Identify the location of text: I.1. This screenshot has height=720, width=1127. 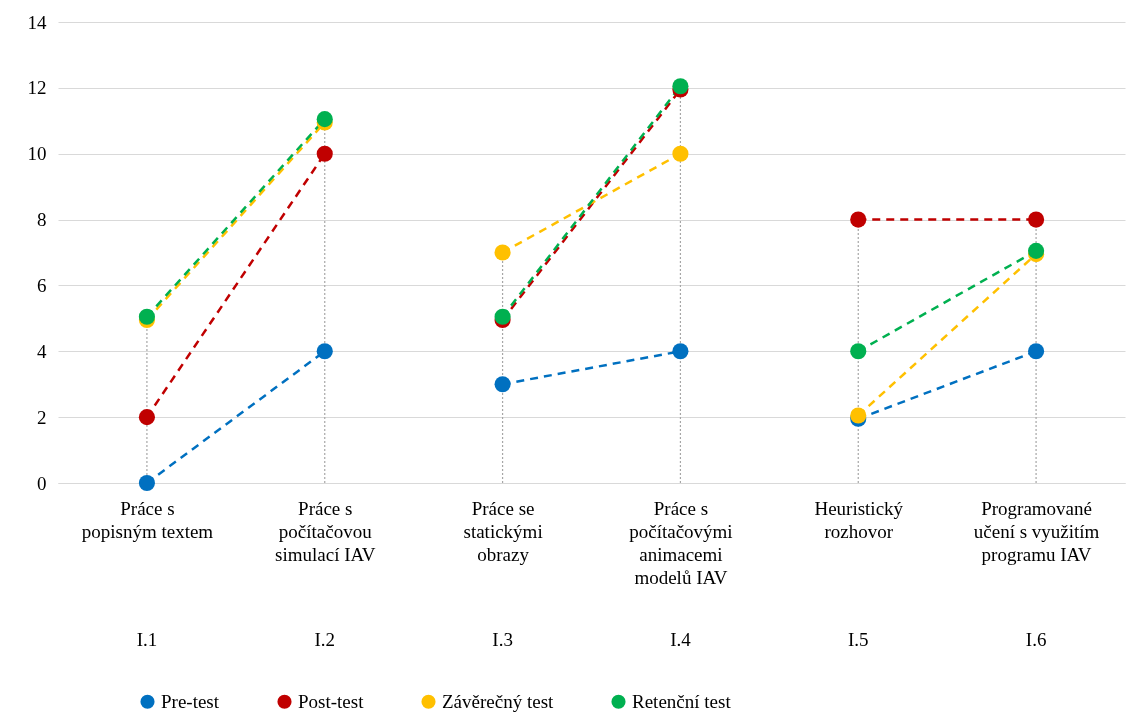
(147, 639).